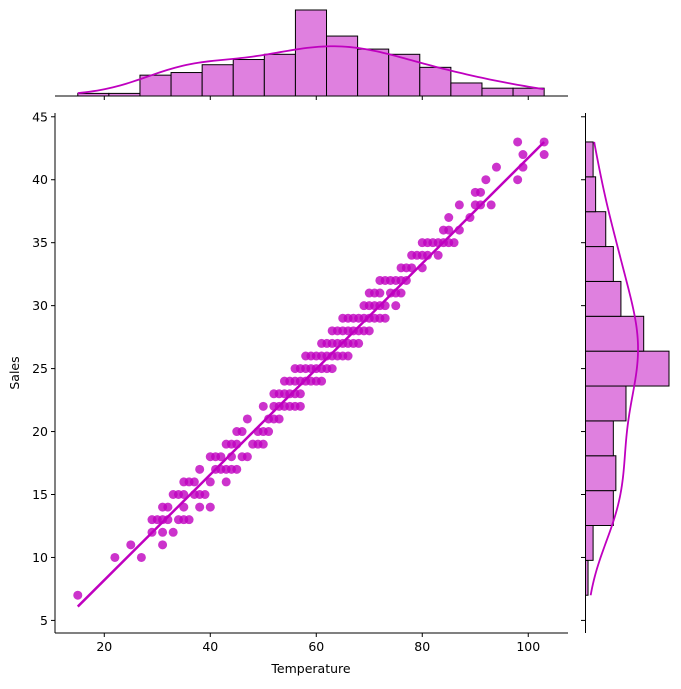 This screenshot has width=681, height=689. I want to click on x-tick-label: 60, so click(316, 646).